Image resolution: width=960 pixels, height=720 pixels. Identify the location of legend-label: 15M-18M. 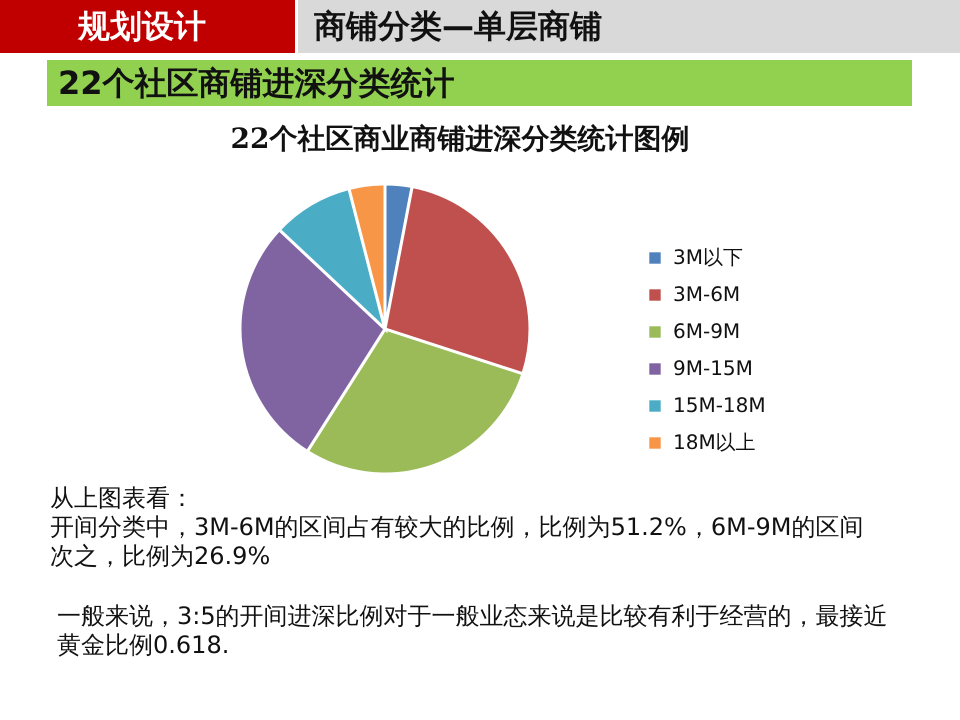
(719, 405).